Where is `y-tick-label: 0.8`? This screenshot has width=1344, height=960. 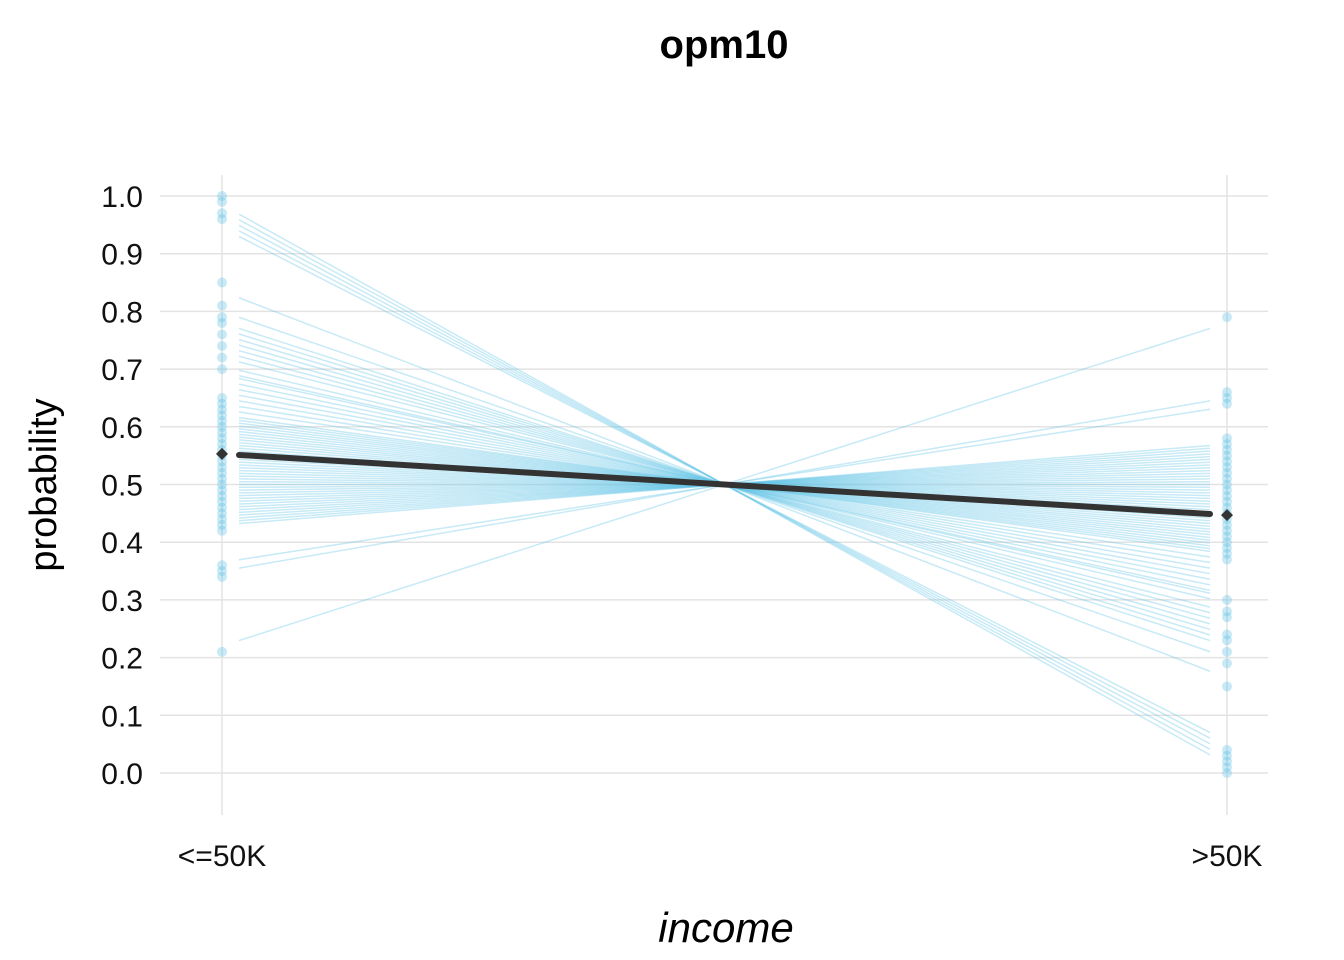 y-tick-label: 0.8 is located at coordinates (122, 312).